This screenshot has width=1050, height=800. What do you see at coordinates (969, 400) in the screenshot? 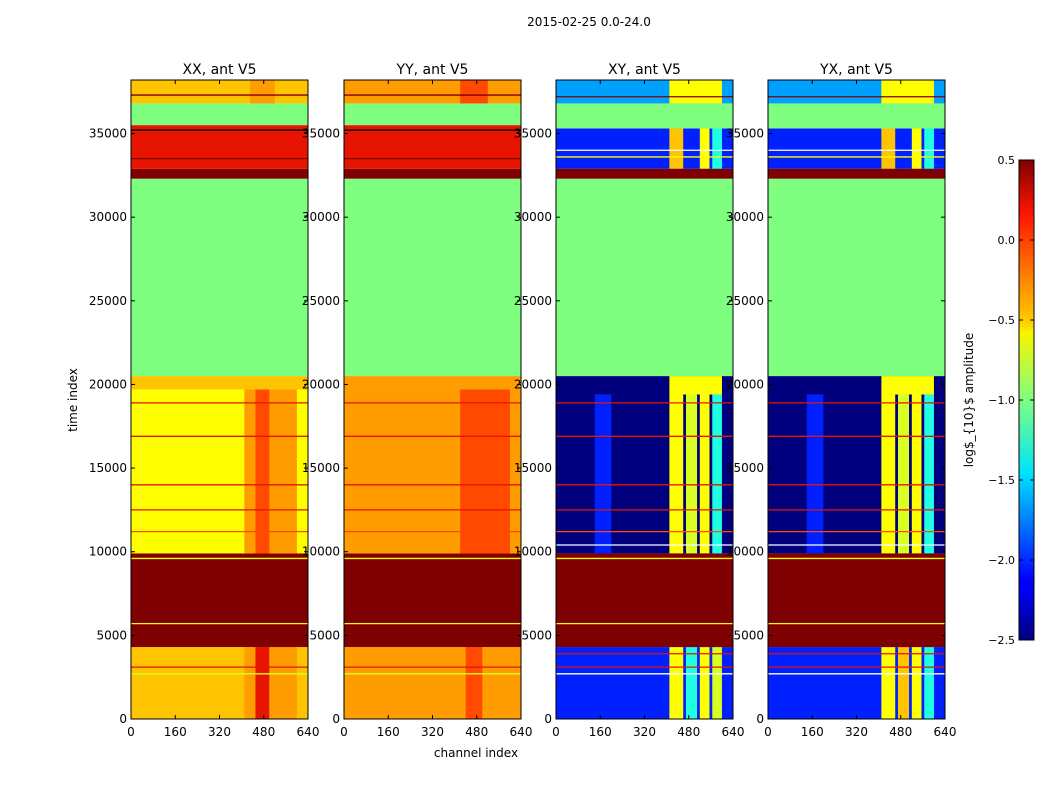
I see `colorbar-label: log$_{10}$ amplitude` at bounding box center [969, 400].